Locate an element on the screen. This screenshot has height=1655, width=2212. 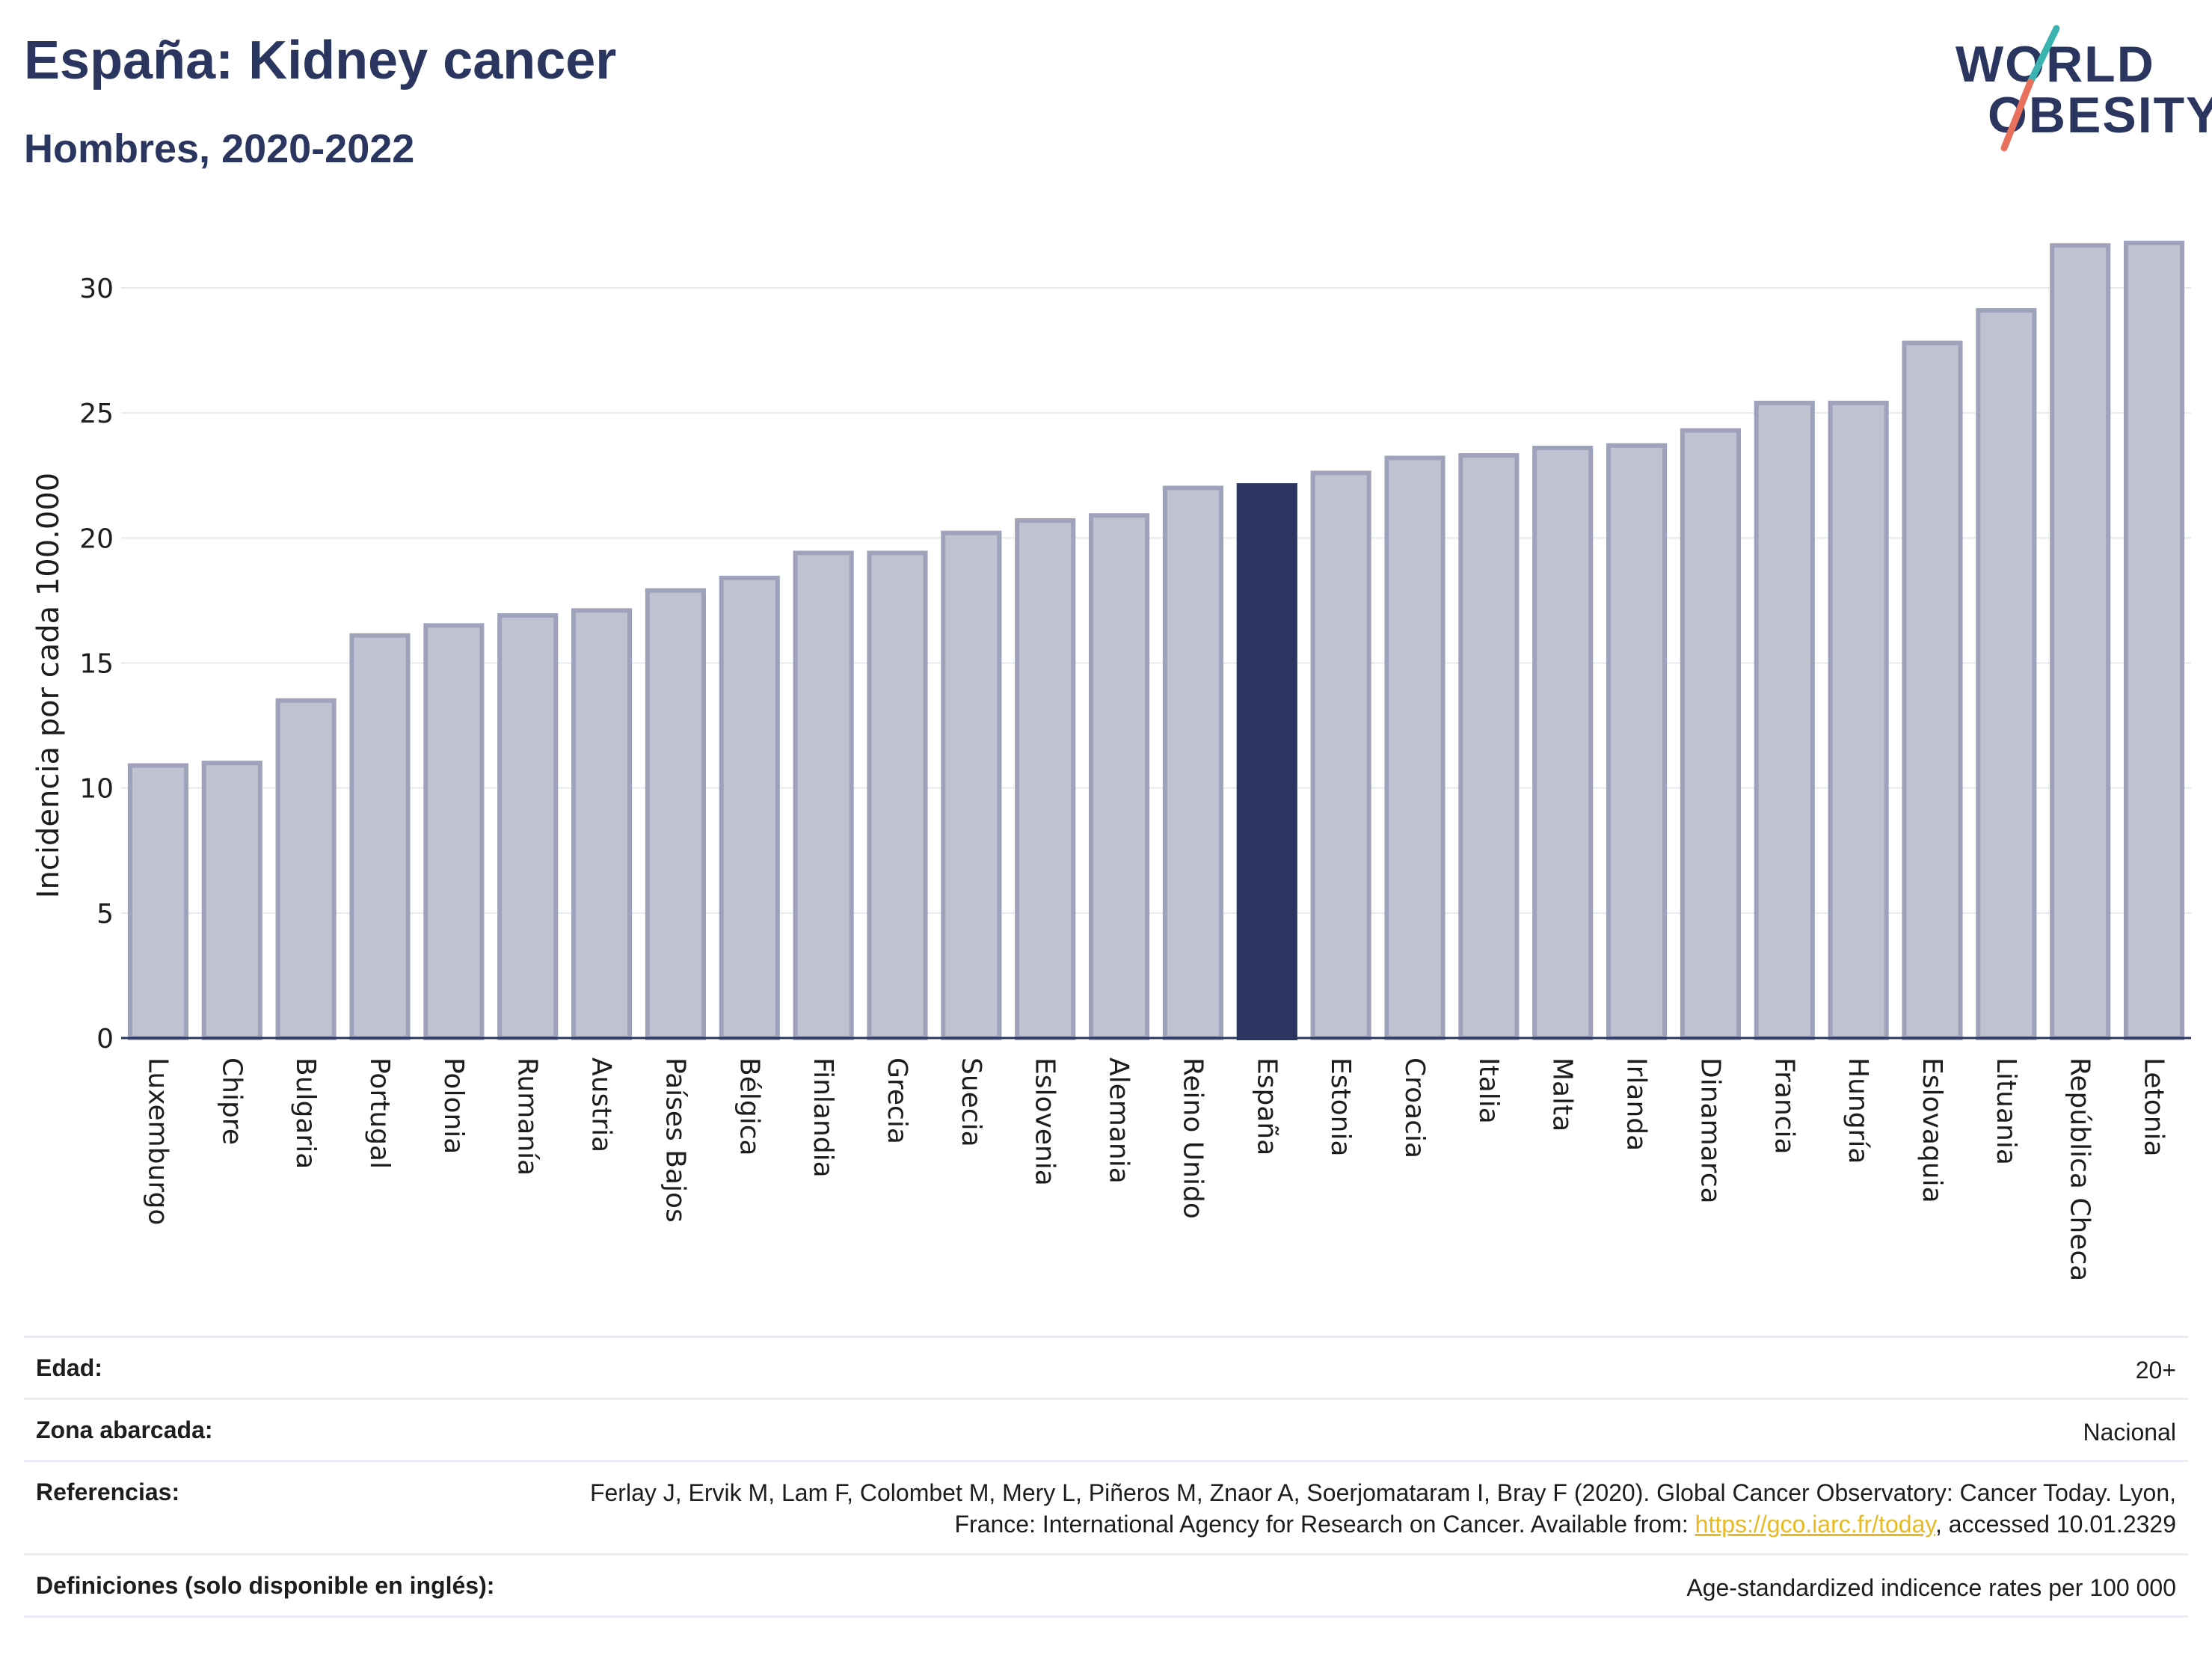
x-tick-label: Alemania is located at coordinates (1119, 1120).